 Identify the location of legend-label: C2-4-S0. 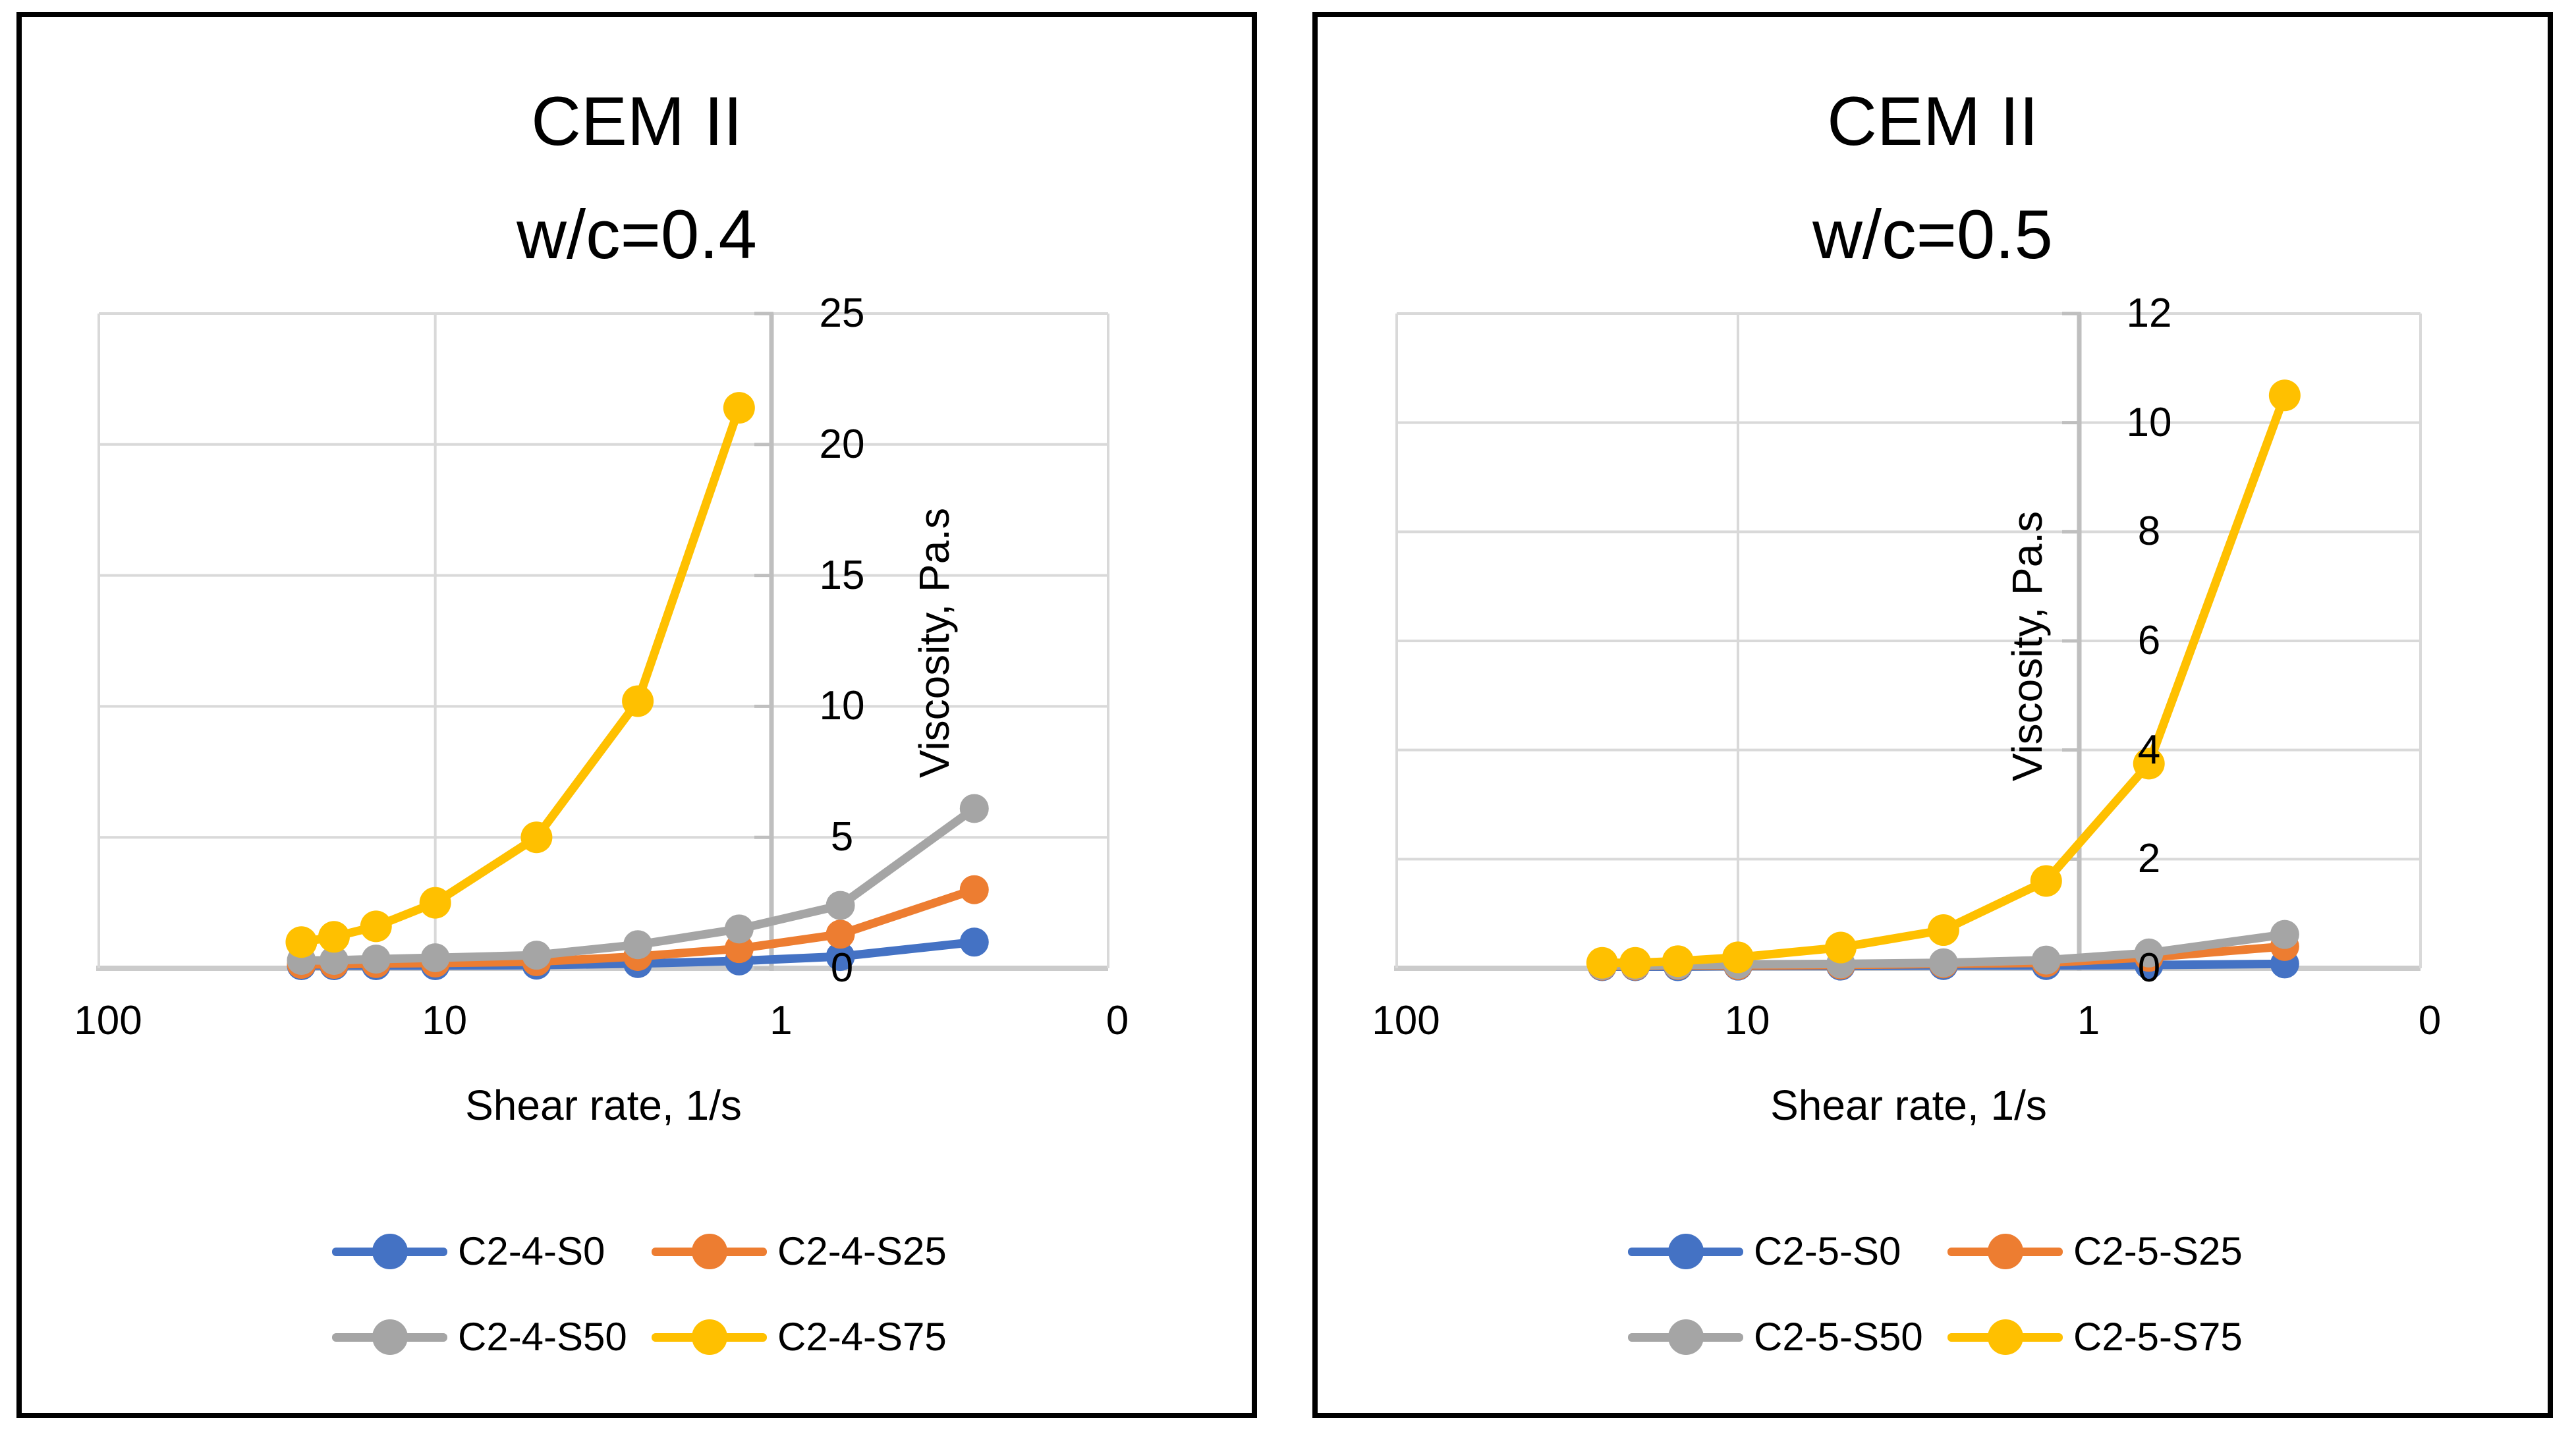
(531, 1251).